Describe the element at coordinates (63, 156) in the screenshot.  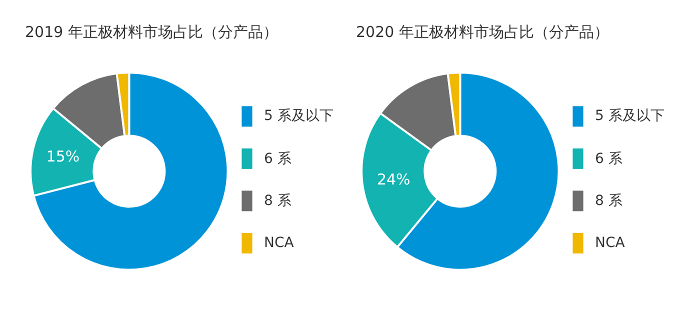
I see `data-label: 15%` at that location.